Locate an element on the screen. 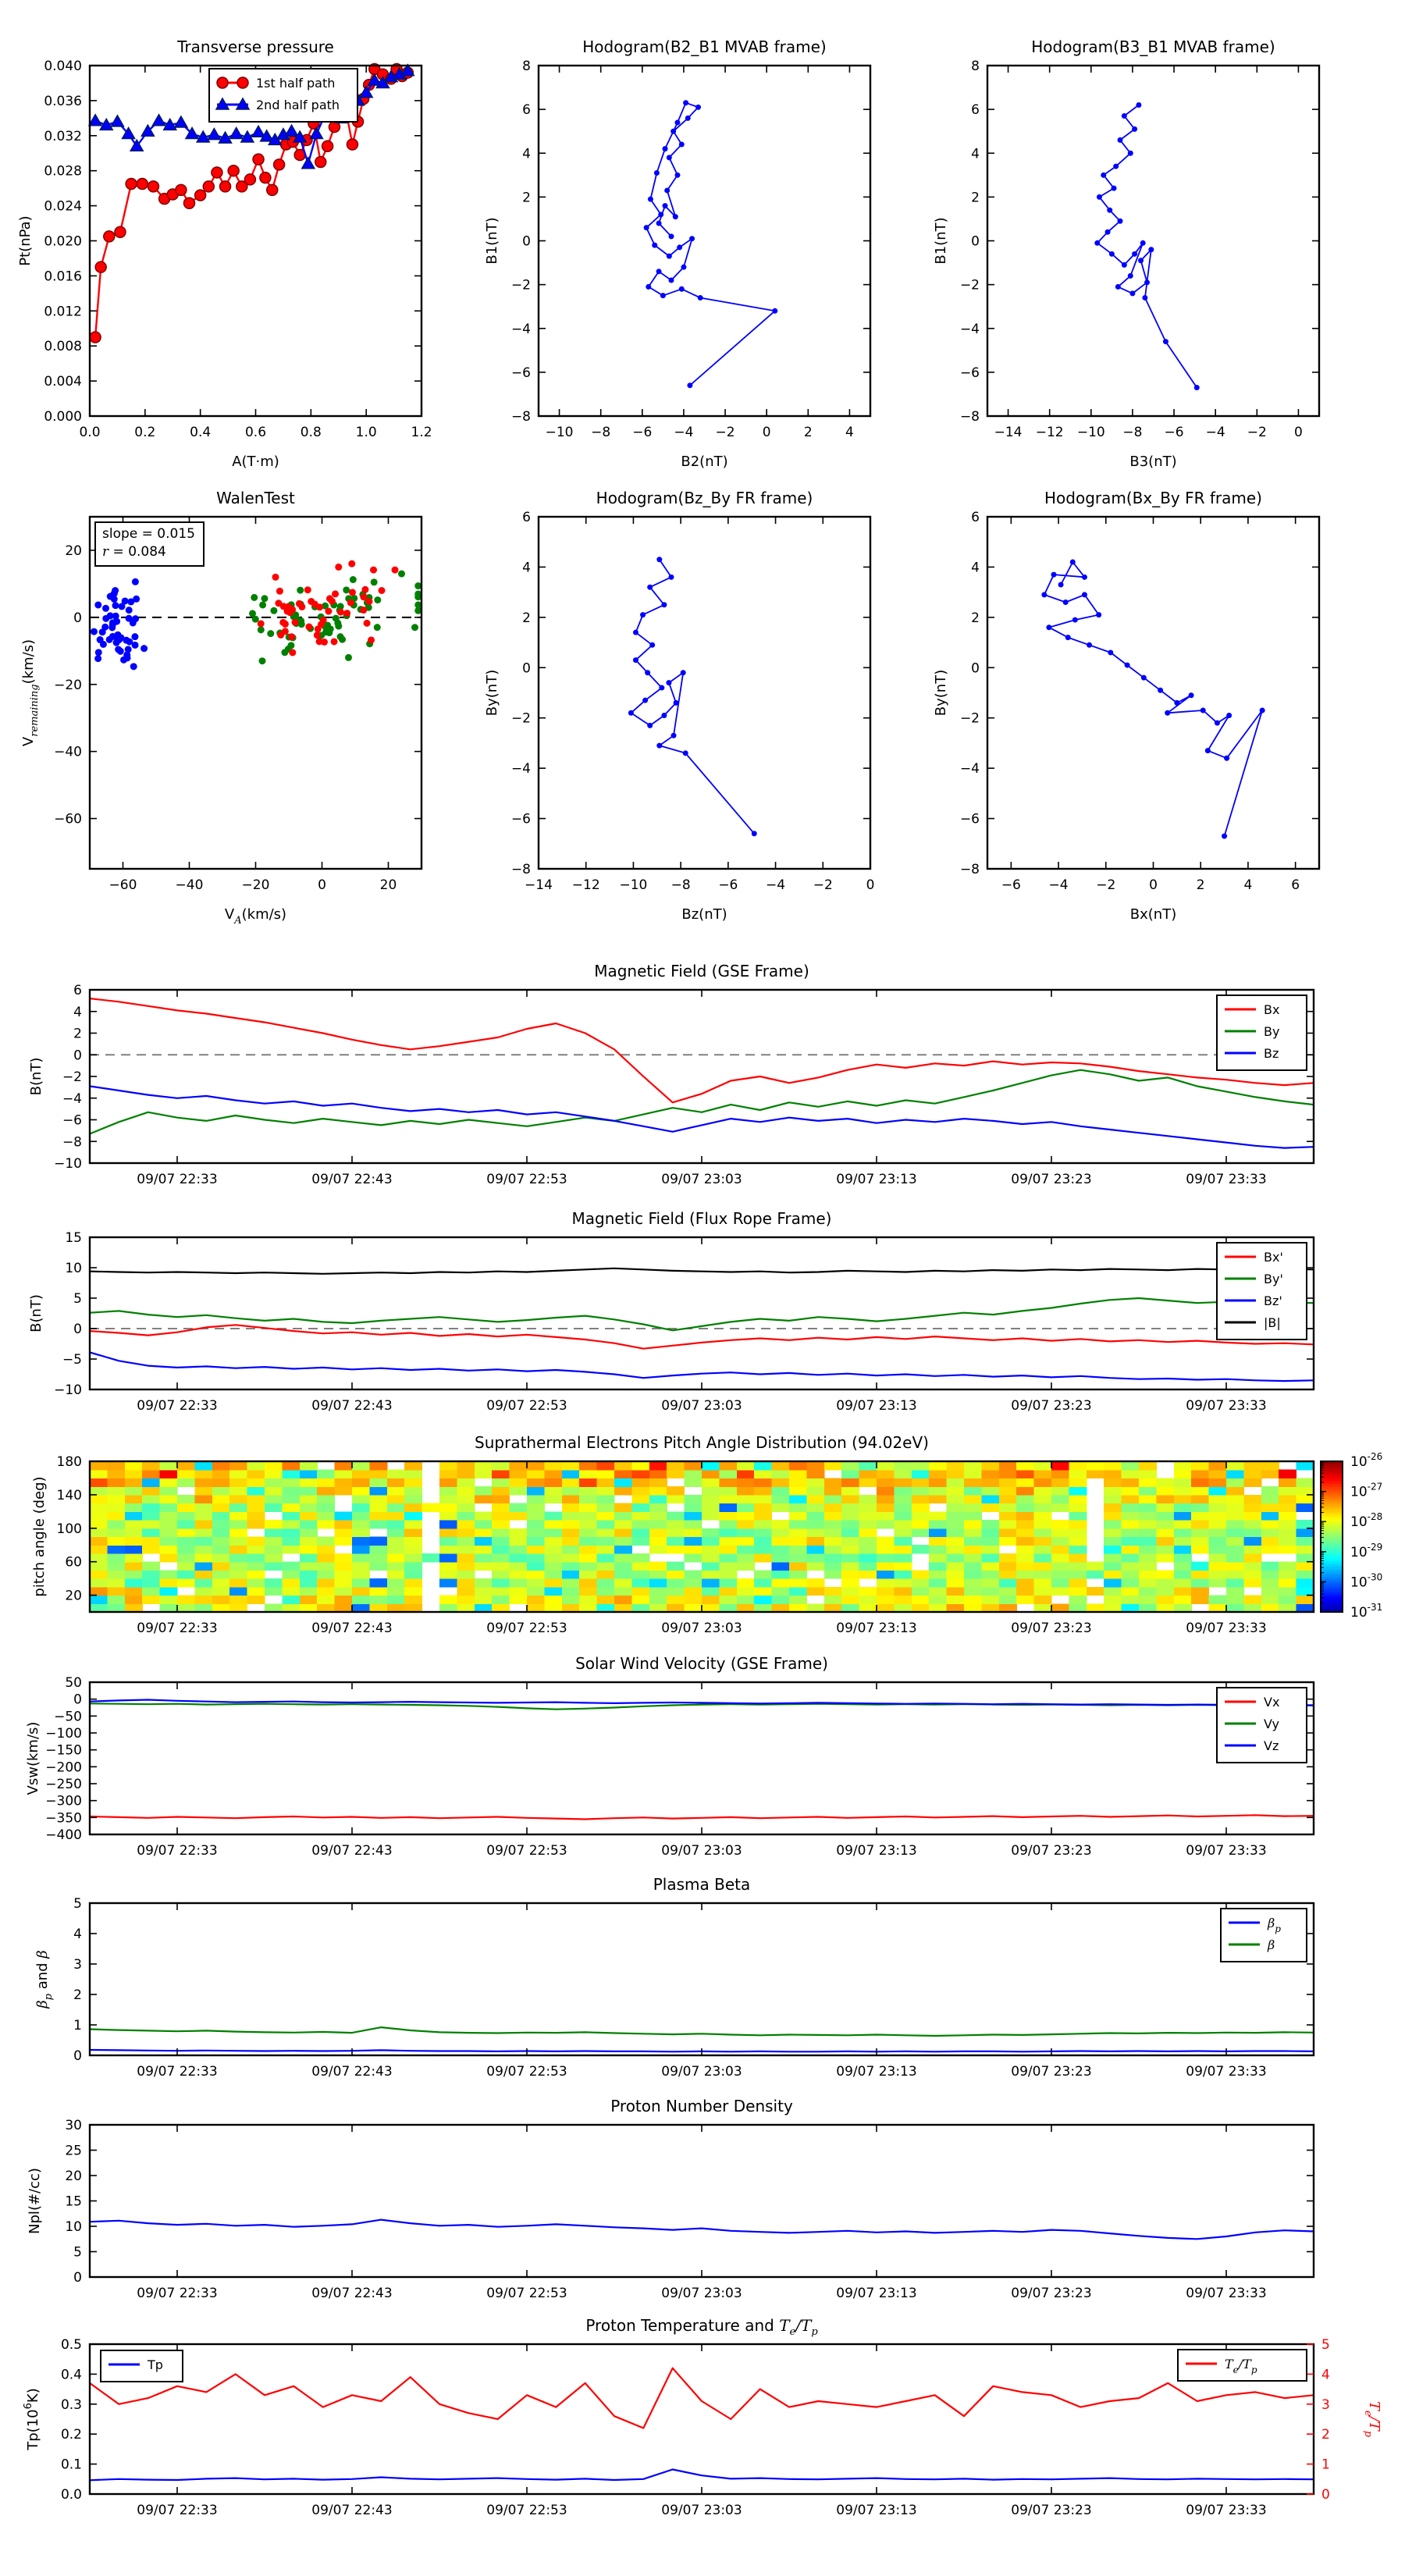 The height and width of the screenshot is (2576, 1405). axes-spines is located at coordinates (702, 2419).